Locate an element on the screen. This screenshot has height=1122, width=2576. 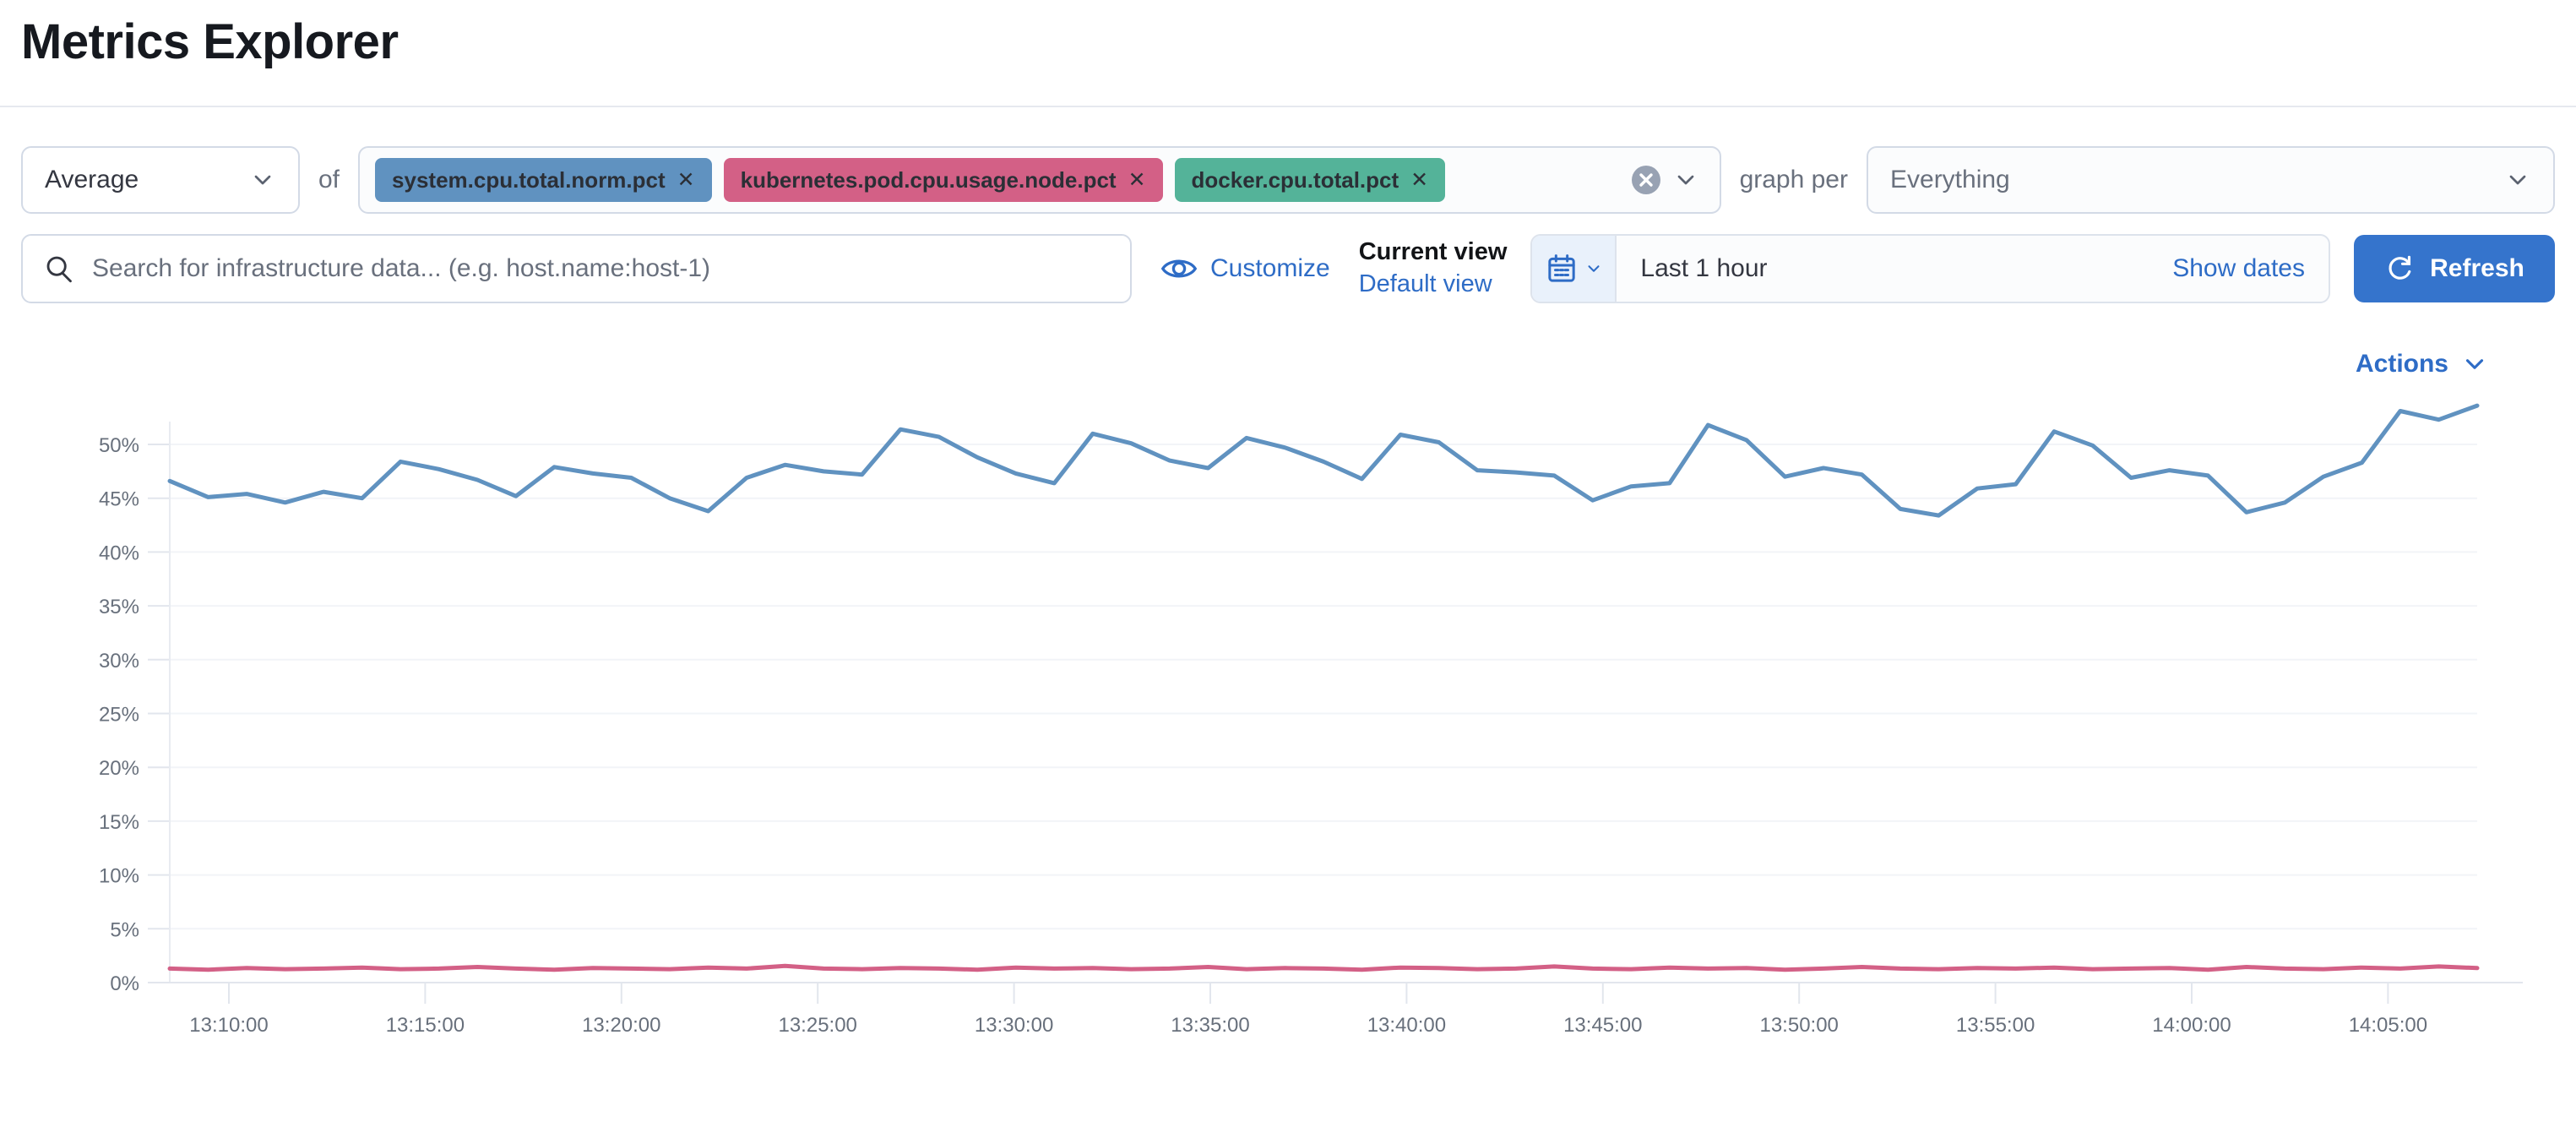
metric-pill-kubernetes-pod-cpu: kubernetes.pod.cpu.usage.node.pct ✕ is located at coordinates (943, 180).